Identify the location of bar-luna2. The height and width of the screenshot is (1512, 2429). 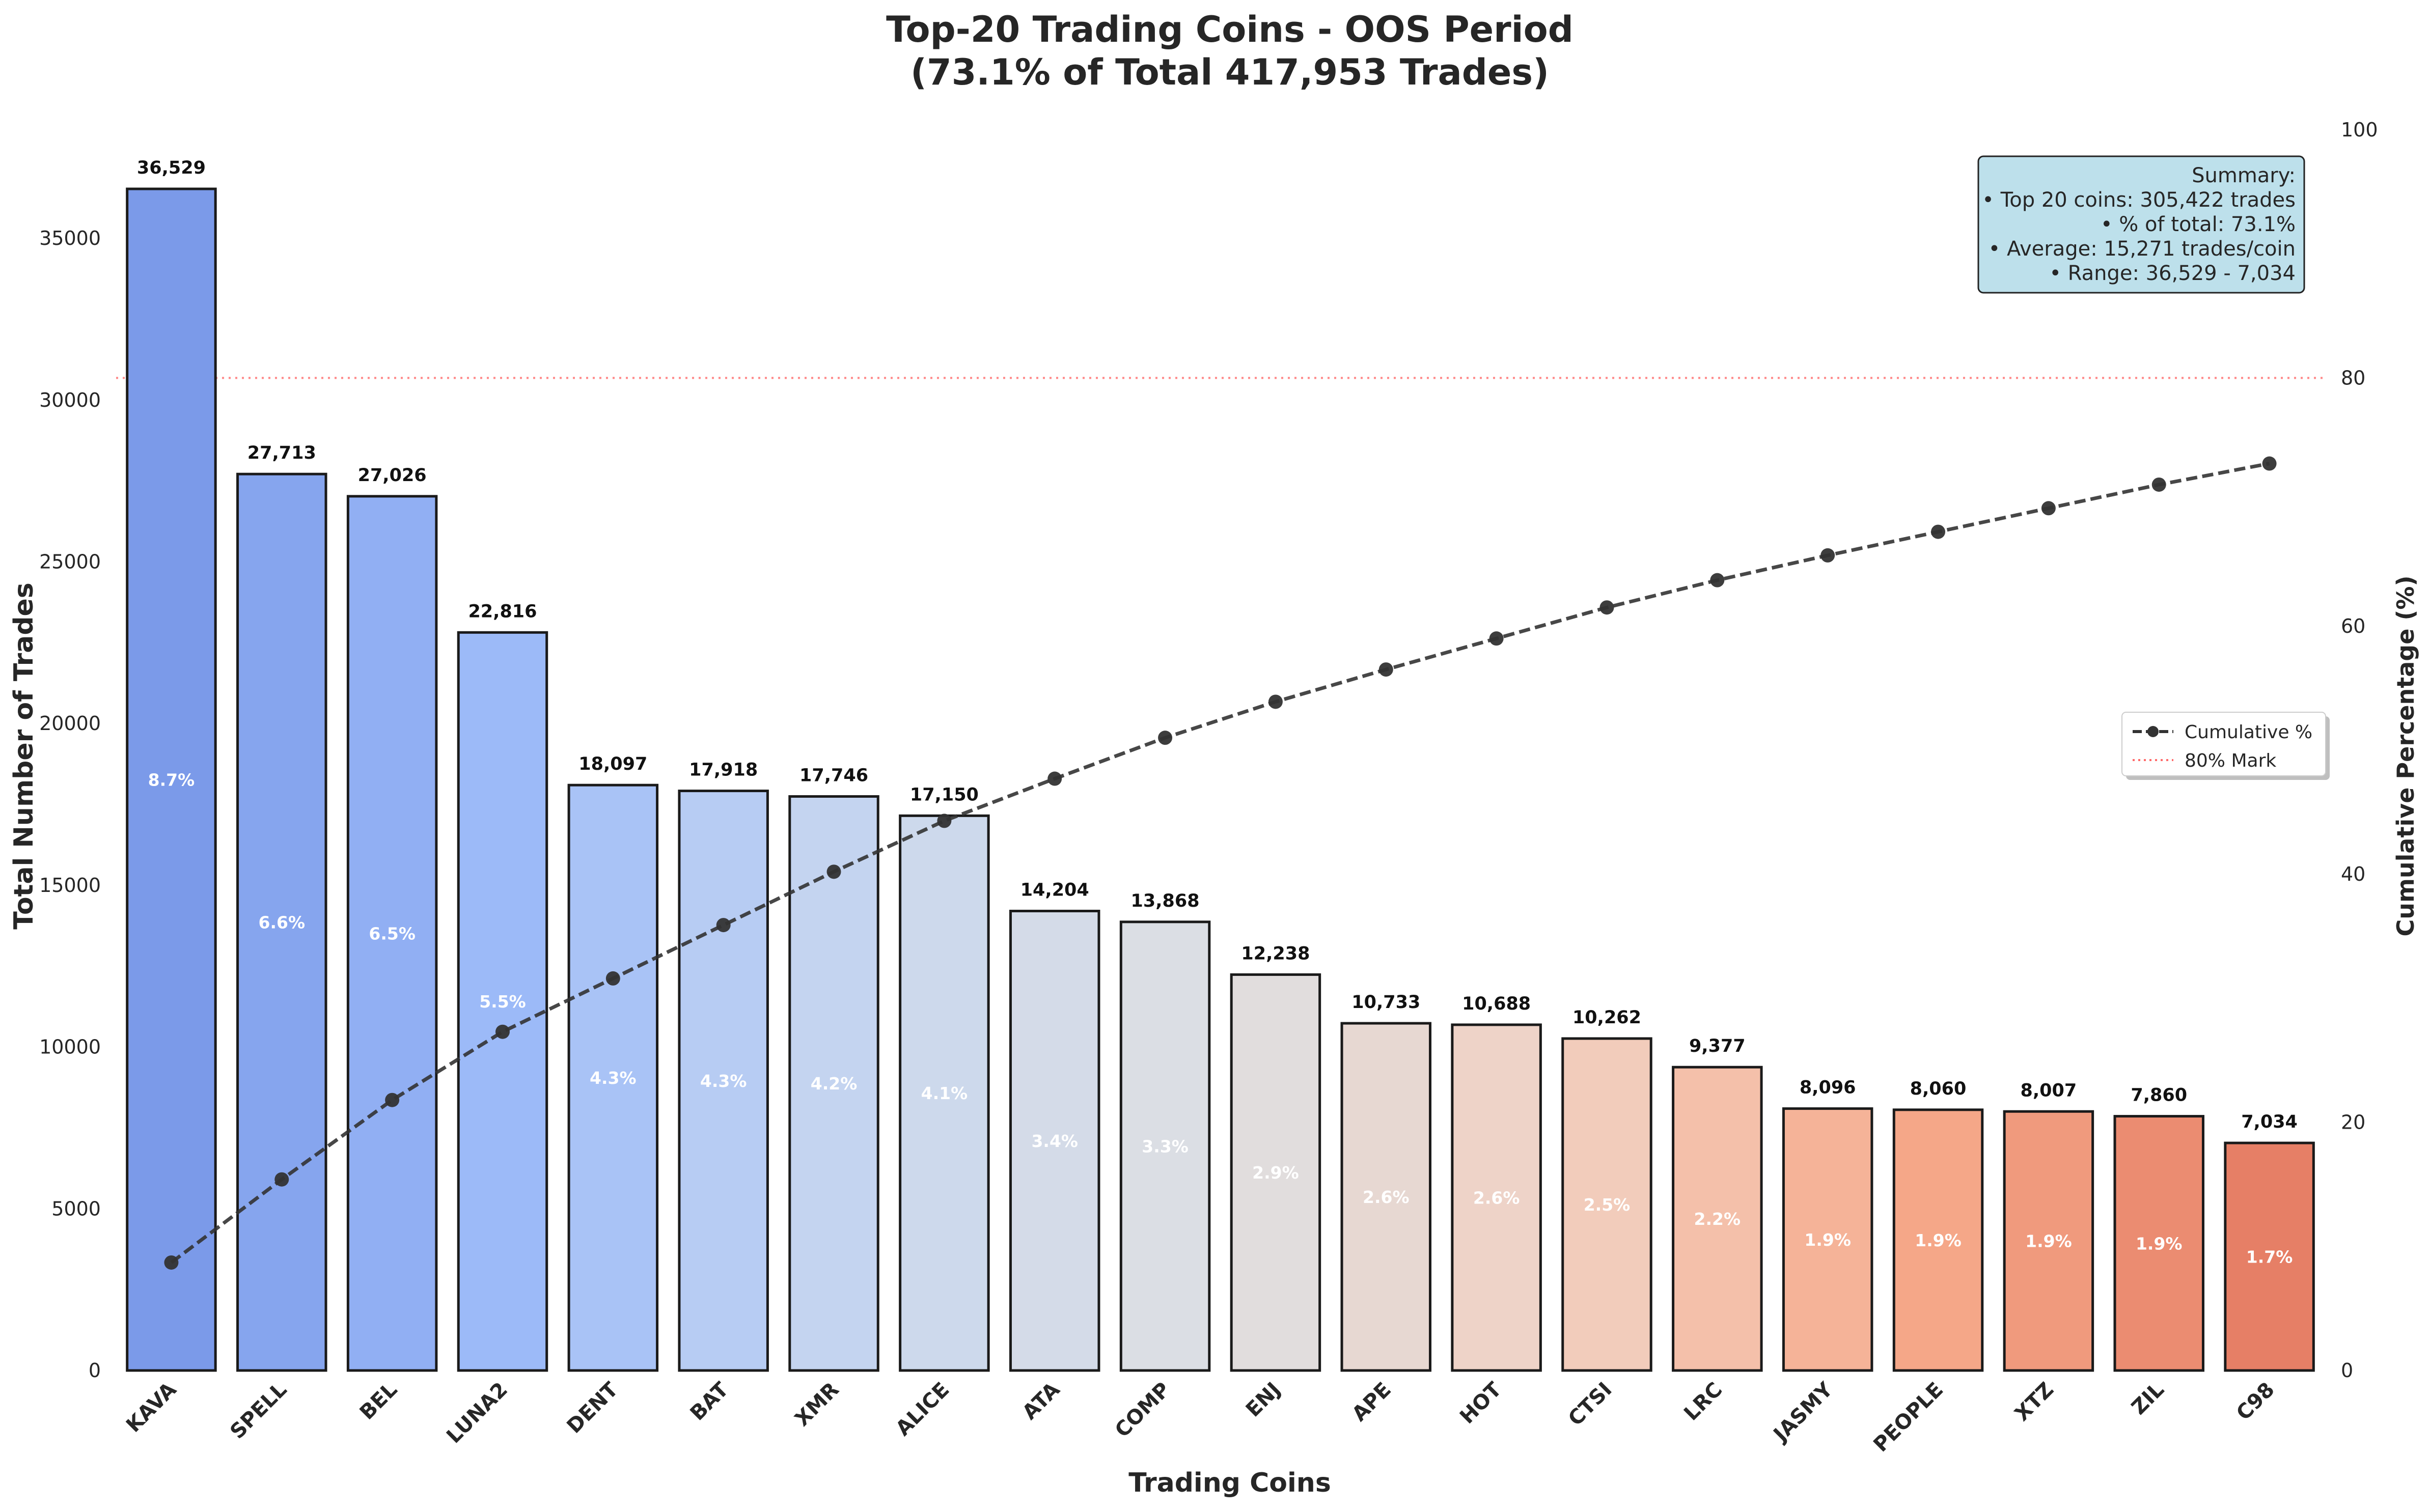
(502, 1001).